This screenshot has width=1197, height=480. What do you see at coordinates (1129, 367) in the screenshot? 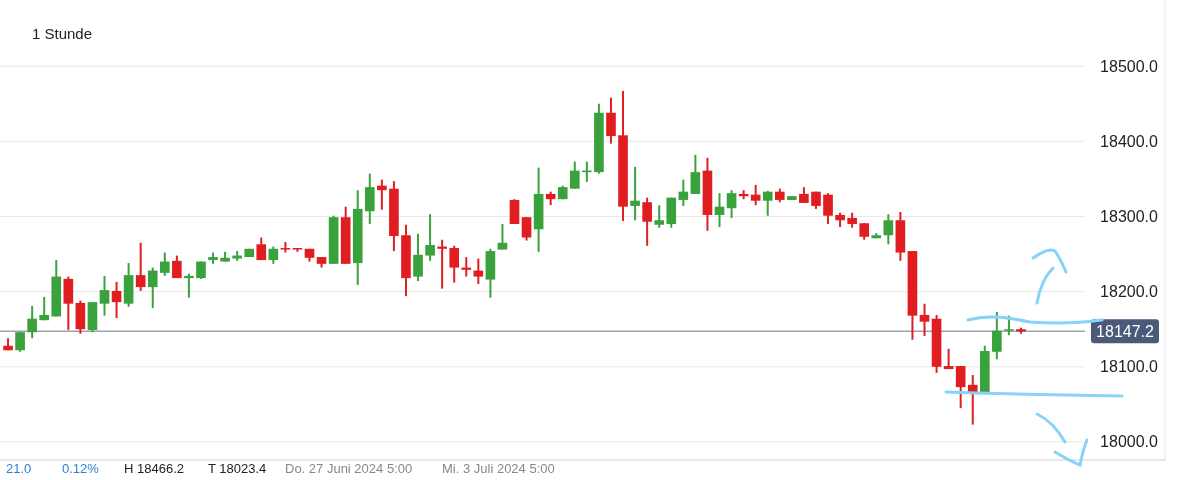
I see `y-tick-label: 18100.0` at bounding box center [1129, 367].